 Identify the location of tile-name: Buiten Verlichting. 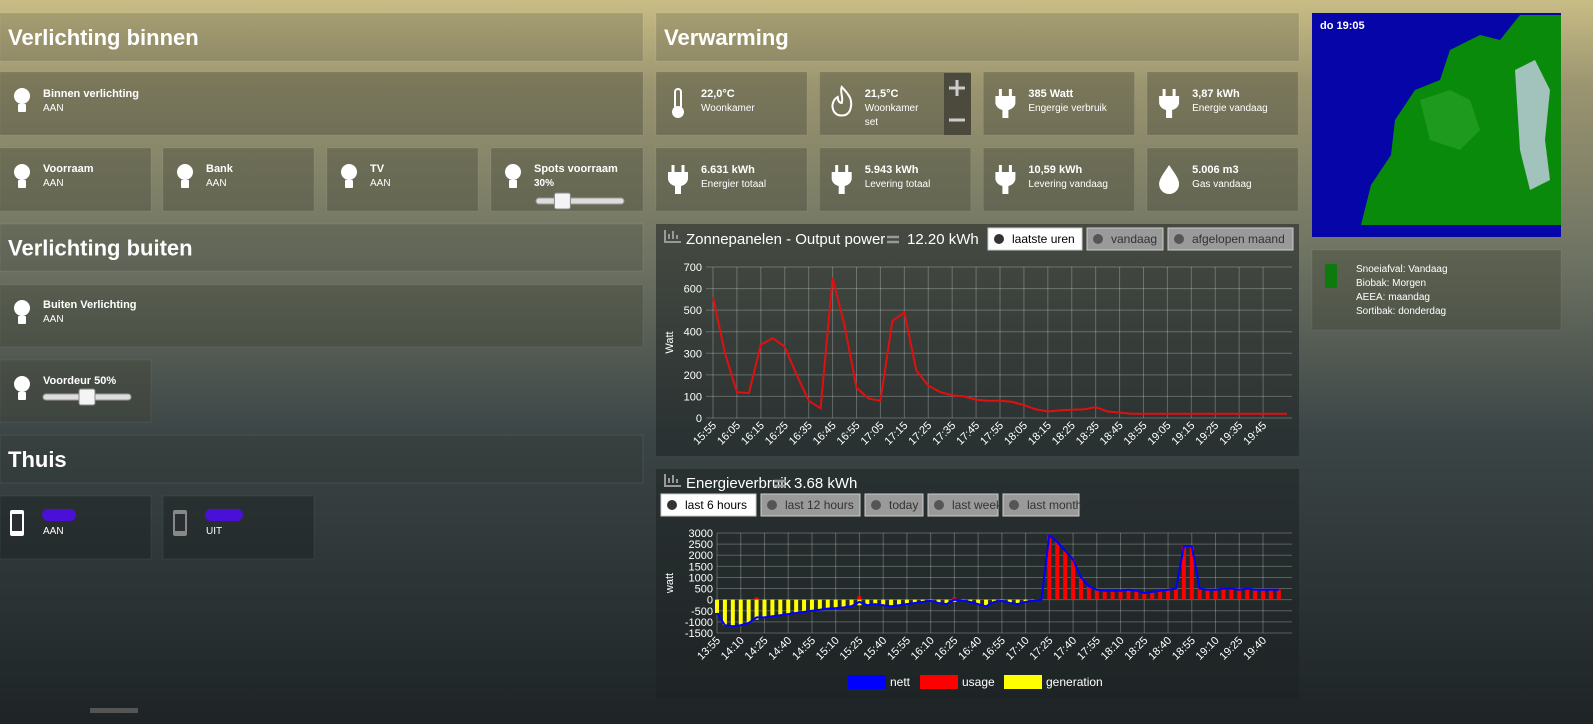
(90, 305).